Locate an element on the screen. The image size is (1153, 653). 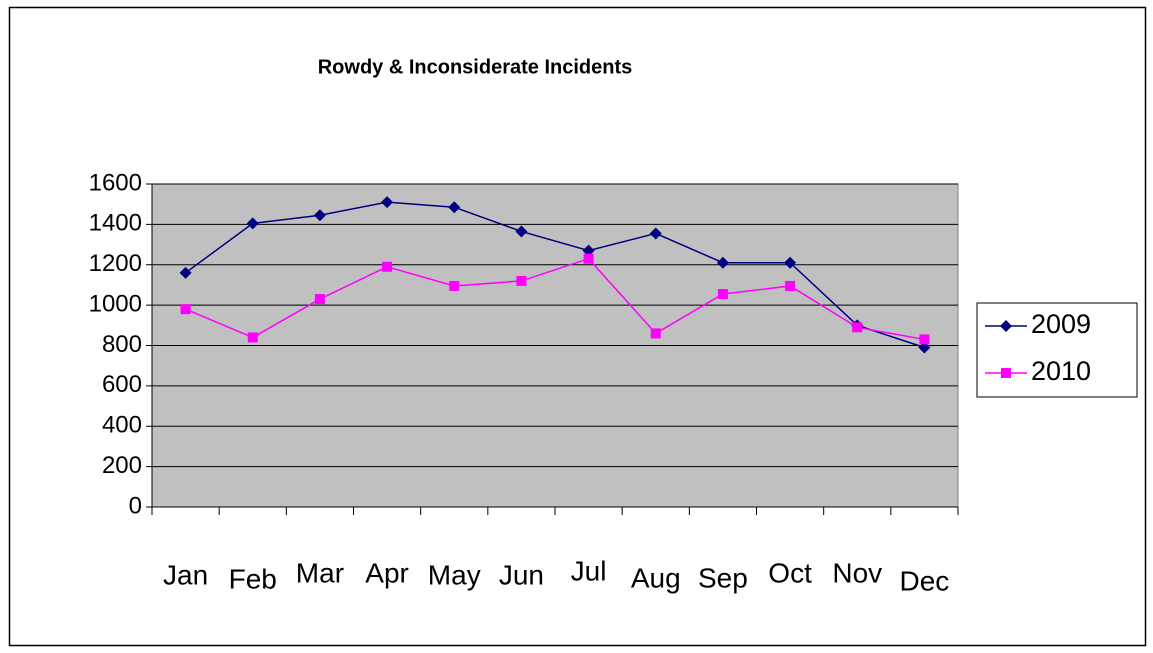
x-tick-label: Feb is located at coordinates (253, 578).